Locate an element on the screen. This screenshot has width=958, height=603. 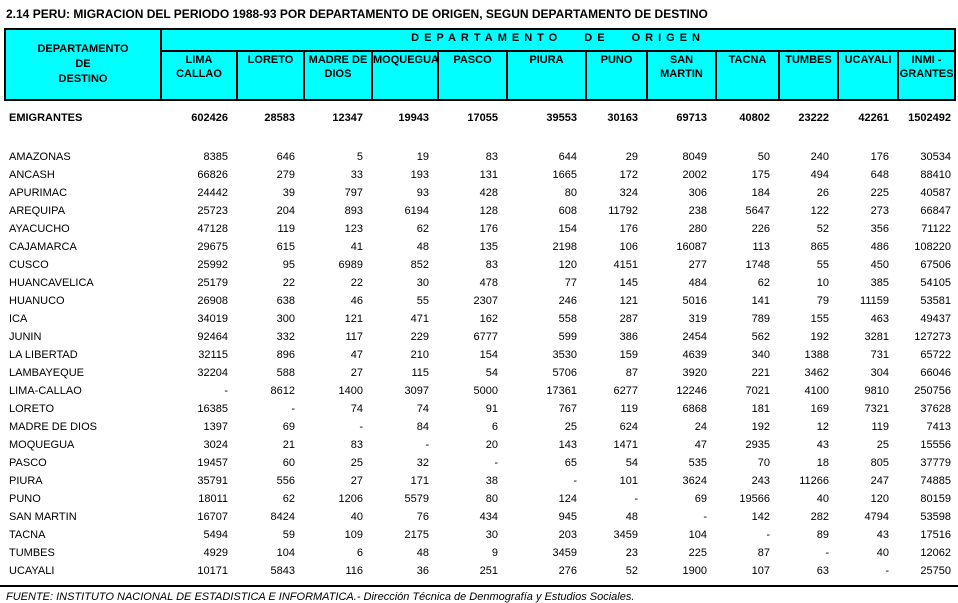
value-cell: 450 is located at coordinates (879, 265).